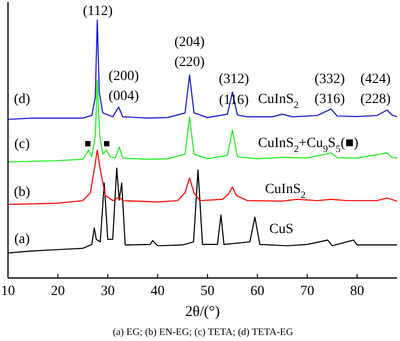 This screenshot has height=341, width=400. I want to click on text: (a) EG; (b) EN-EG; (c) TETA; (d) TETA-EG, so click(203, 332).